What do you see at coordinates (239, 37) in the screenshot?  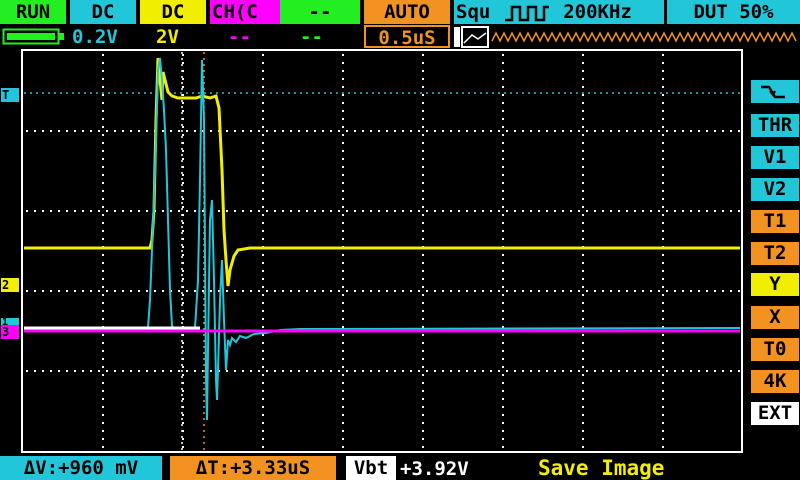 I see `ch3-scale: --` at bounding box center [239, 37].